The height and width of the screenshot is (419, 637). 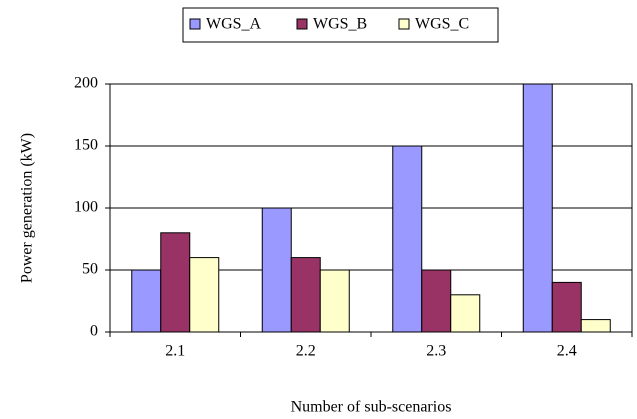 I want to click on y-tick-label: 200, so click(x=86, y=83).